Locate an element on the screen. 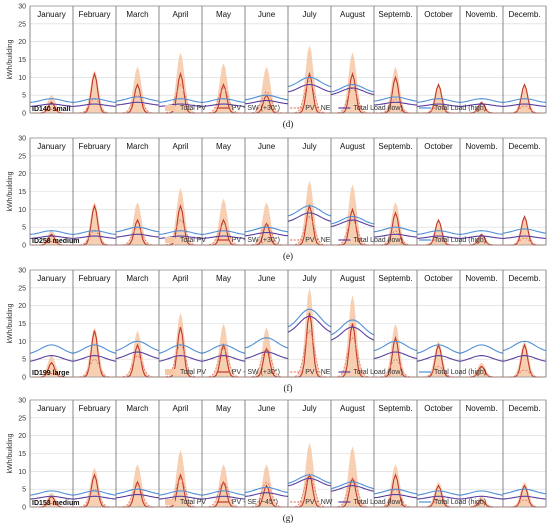 The width and height of the screenshot is (550, 526). legend-swatch is located at coordinates (170, 372).